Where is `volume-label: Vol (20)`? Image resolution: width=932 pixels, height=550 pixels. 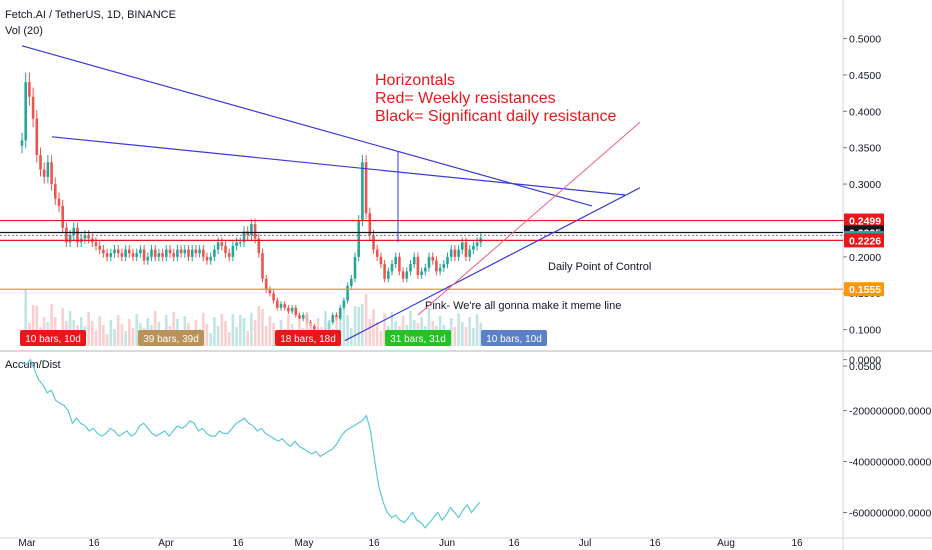
volume-label: Vol (20) is located at coordinates (24, 31).